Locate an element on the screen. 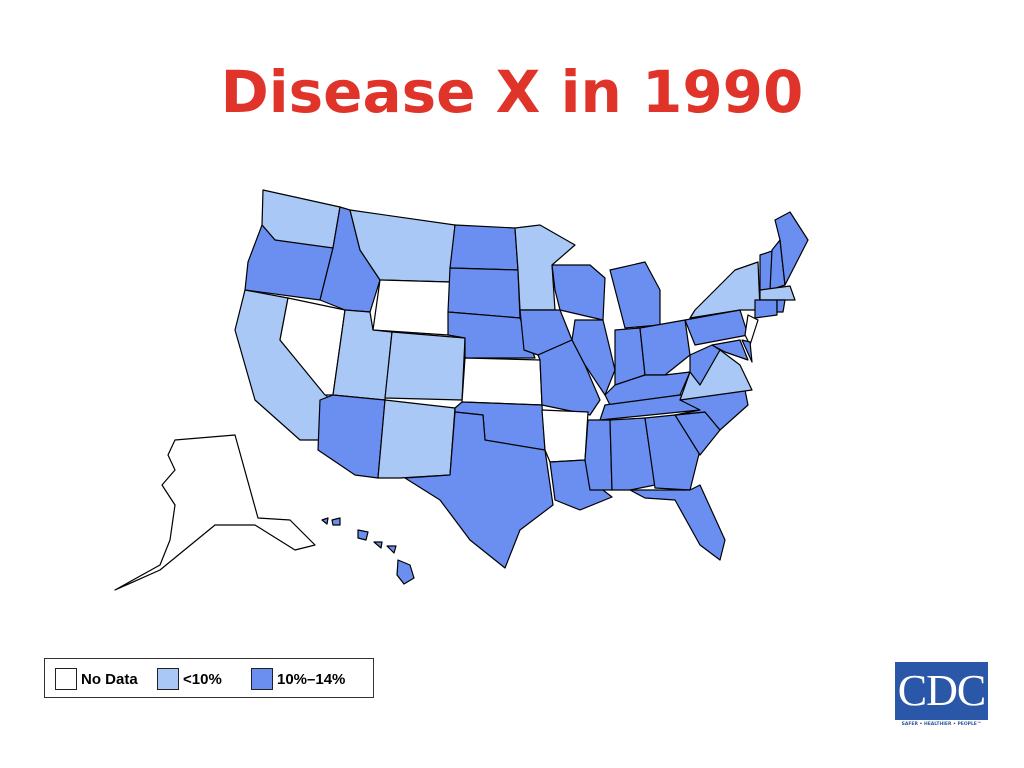 Image resolution: width=1024 pixels, height=768 pixels. legend-item: No Data is located at coordinates (96, 679).